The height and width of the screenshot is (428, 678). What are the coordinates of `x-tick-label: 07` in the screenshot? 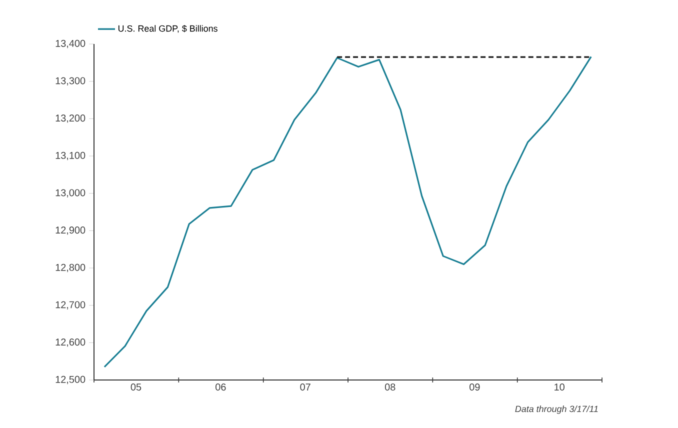 It's located at (305, 387).